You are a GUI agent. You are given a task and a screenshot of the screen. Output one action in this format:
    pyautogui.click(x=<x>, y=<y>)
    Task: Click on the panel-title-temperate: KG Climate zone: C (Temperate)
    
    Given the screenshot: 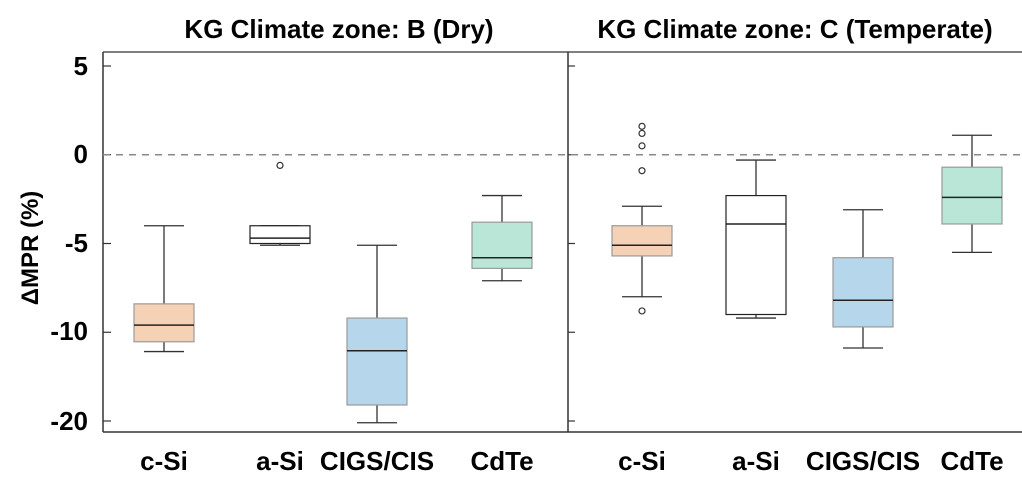 What is the action you would take?
    pyautogui.click(x=794, y=29)
    